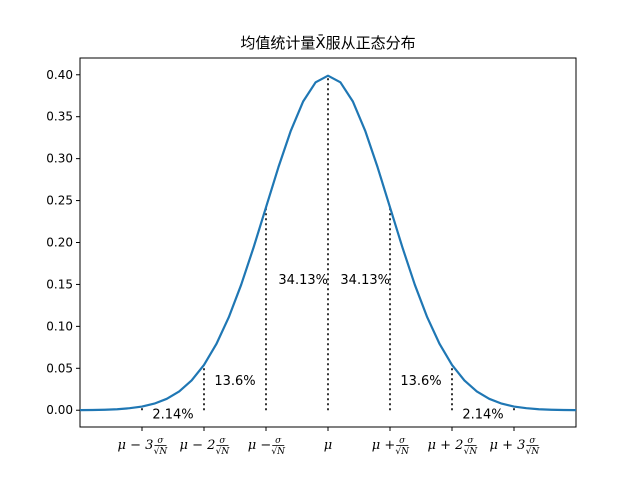 Image resolution: width=640 pixels, height=480 pixels. Describe the element at coordinates (59, 201) in the screenshot. I see `y-tick-label: 0.25` at that location.